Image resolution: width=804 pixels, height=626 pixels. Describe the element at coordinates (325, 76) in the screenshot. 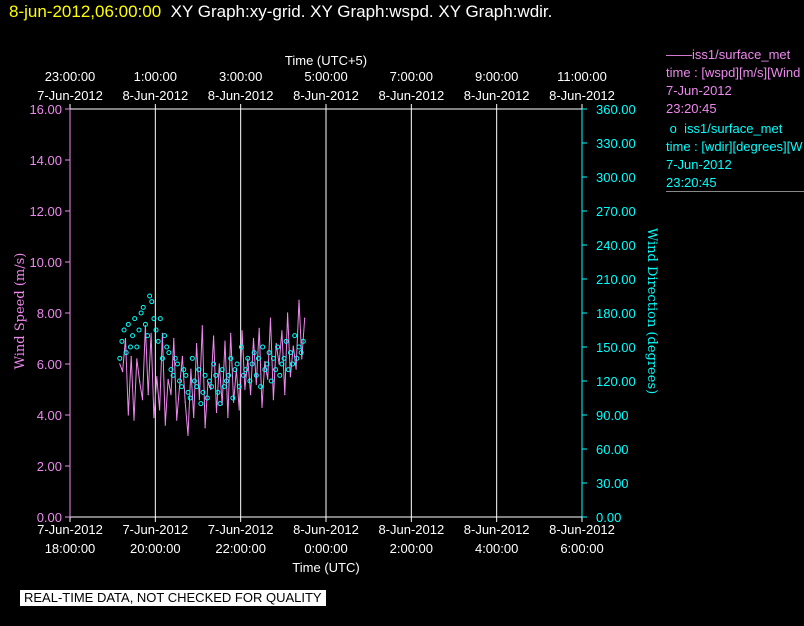

I see `top-tick-label-time: 5:00:00` at that location.